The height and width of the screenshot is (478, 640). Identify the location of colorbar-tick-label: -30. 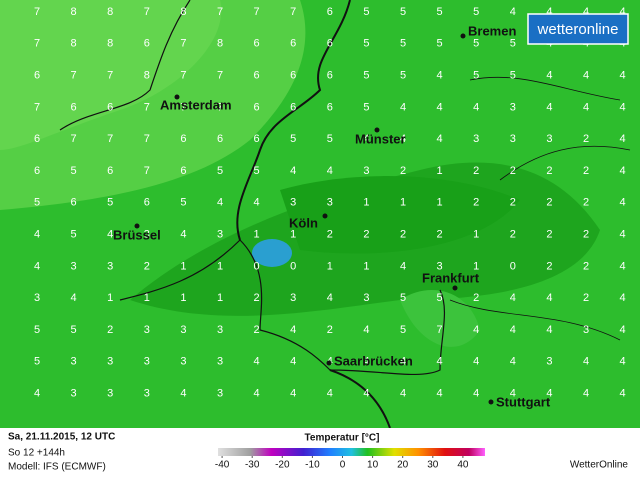
(252, 465).